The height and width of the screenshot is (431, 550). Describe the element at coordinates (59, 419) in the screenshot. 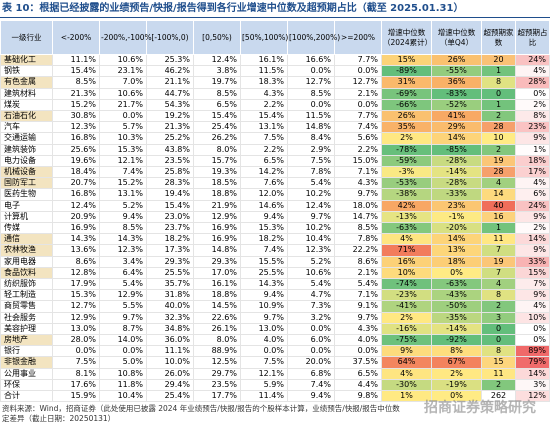

I see `footer-line: 定差异（截止日期：20250131）` at that location.